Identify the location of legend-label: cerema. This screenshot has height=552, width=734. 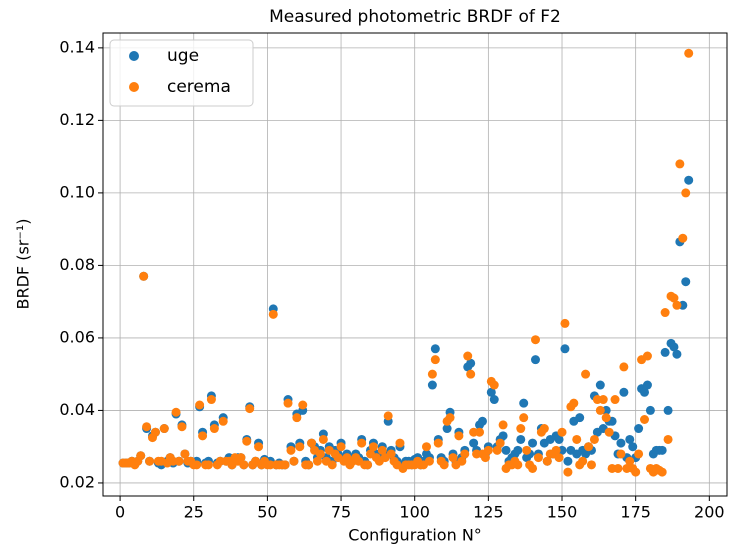
(199, 87).